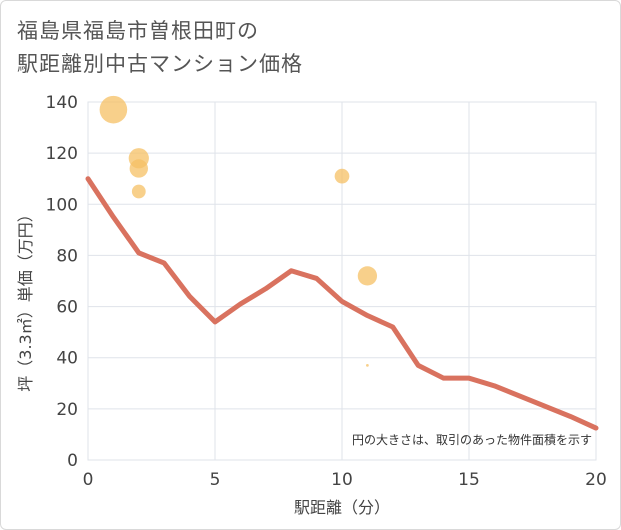 The width and height of the screenshot is (621, 530). I want to click on x-tick-label: 20, so click(596, 480).